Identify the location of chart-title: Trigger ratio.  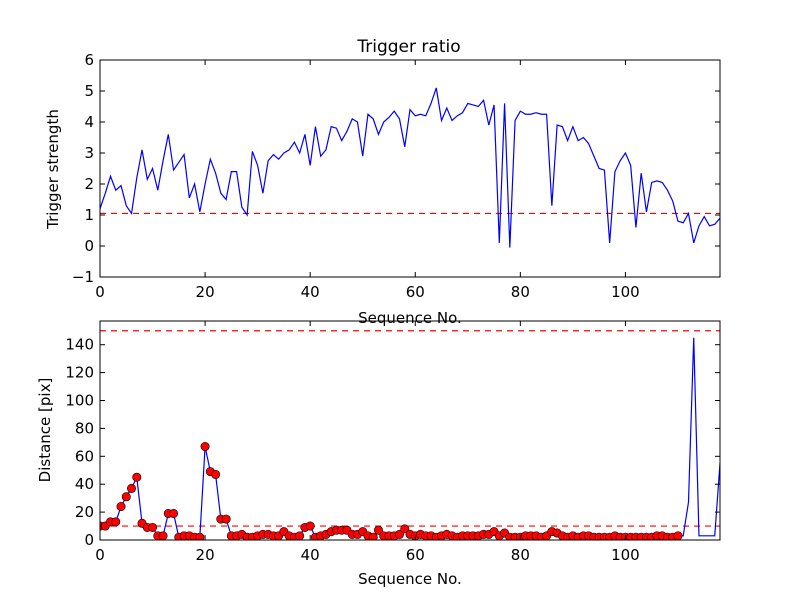
(408, 47).